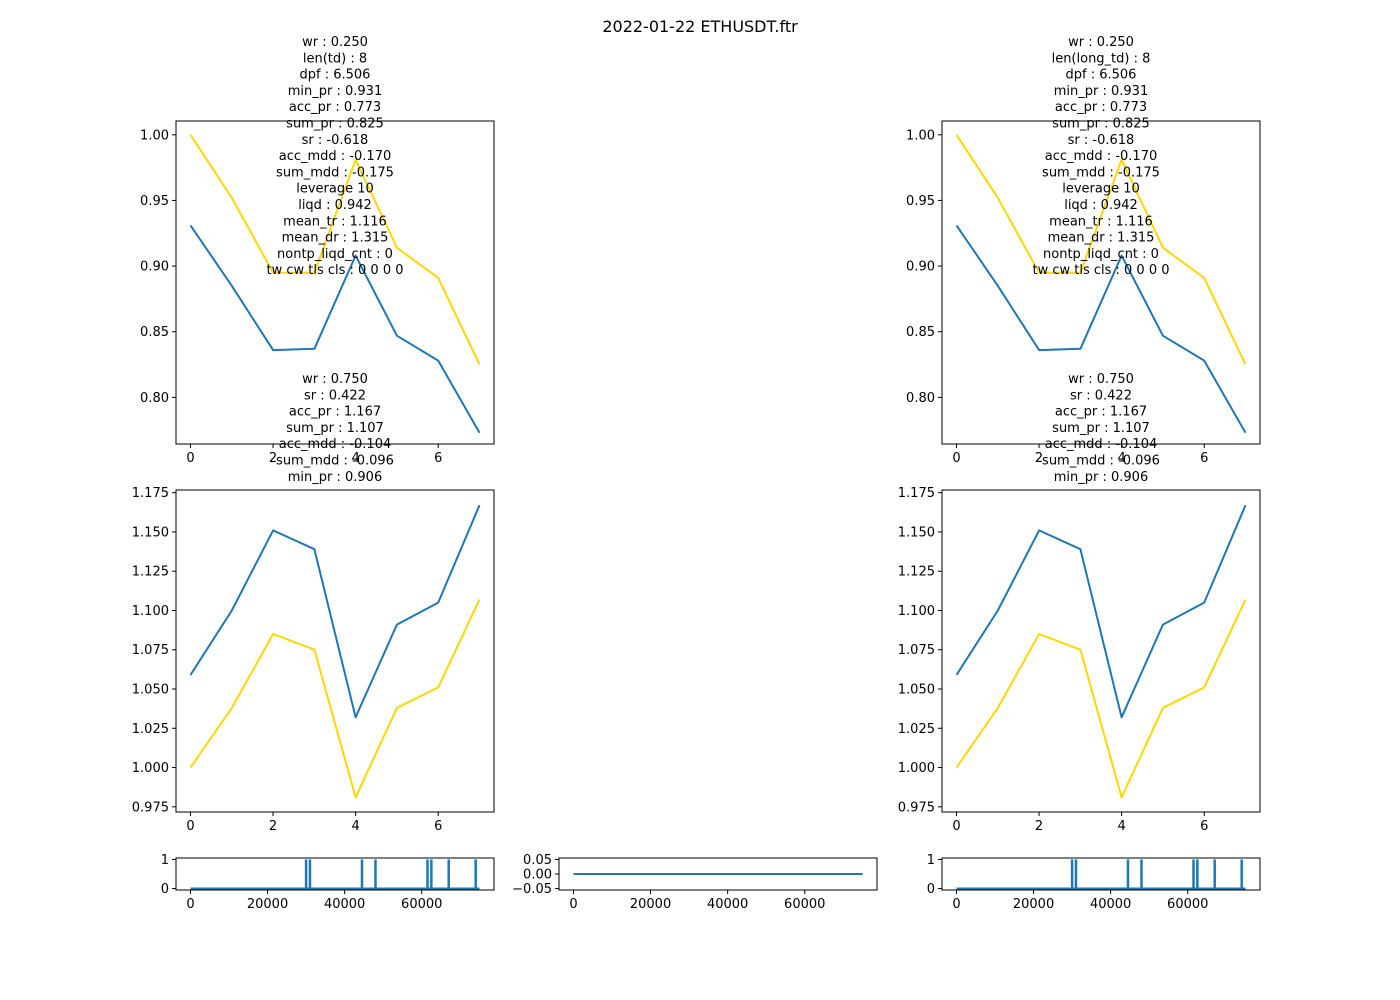 The width and height of the screenshot is (1400, 1000). What do you see at coordinates (154, 201) in the screenshot?
I see `y-tick-label: 0.95` at bounding box center [154, 201].